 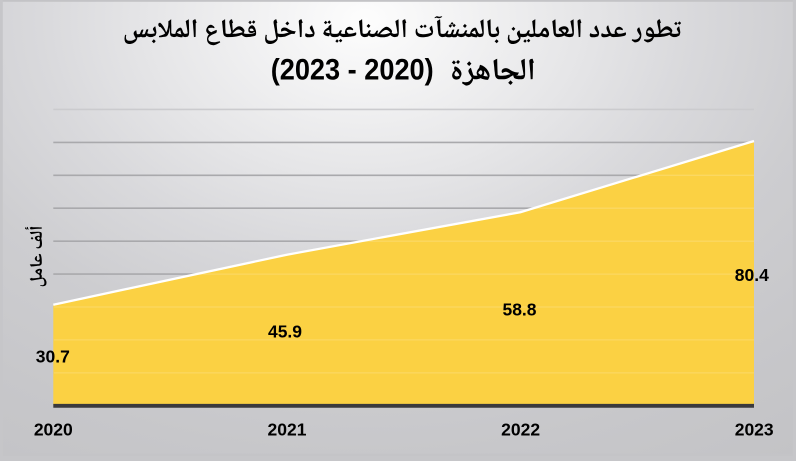 What do you see at coordinates (520, 430) in the screenshot?
I see `svg-text: 2022` at bounding box center [520, 430].